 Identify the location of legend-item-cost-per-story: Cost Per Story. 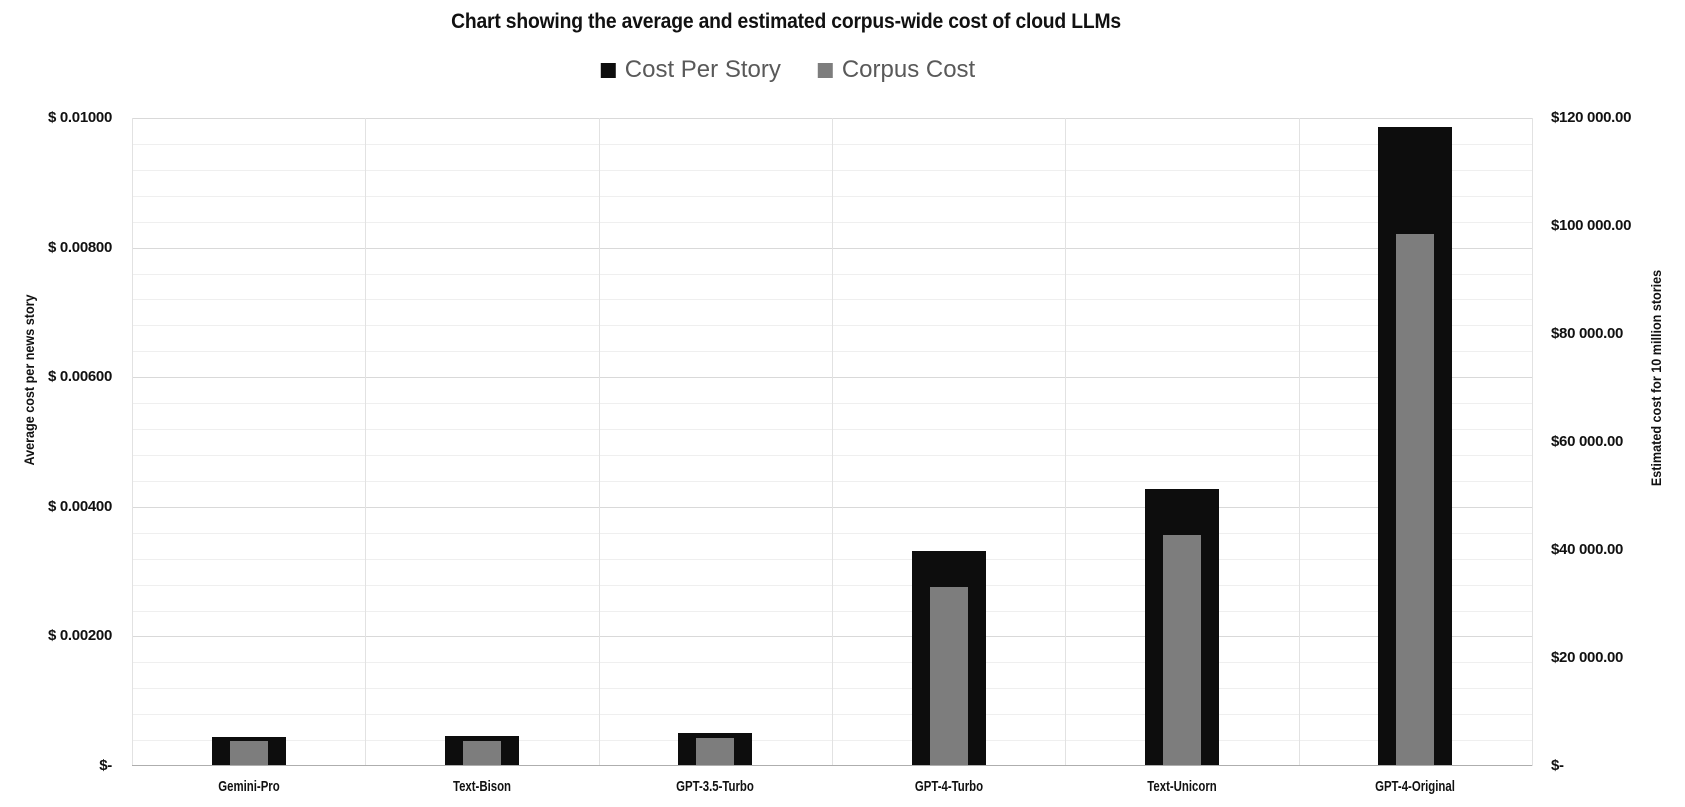
(690, 70).